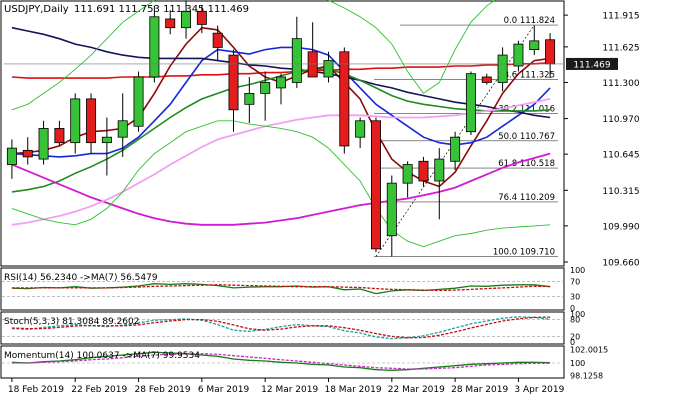 This screenshot has width=700, height=404. Describe the element at coordinates (620, 264) in the screenshot. I see `price-tick-label: 109.660` at that location.